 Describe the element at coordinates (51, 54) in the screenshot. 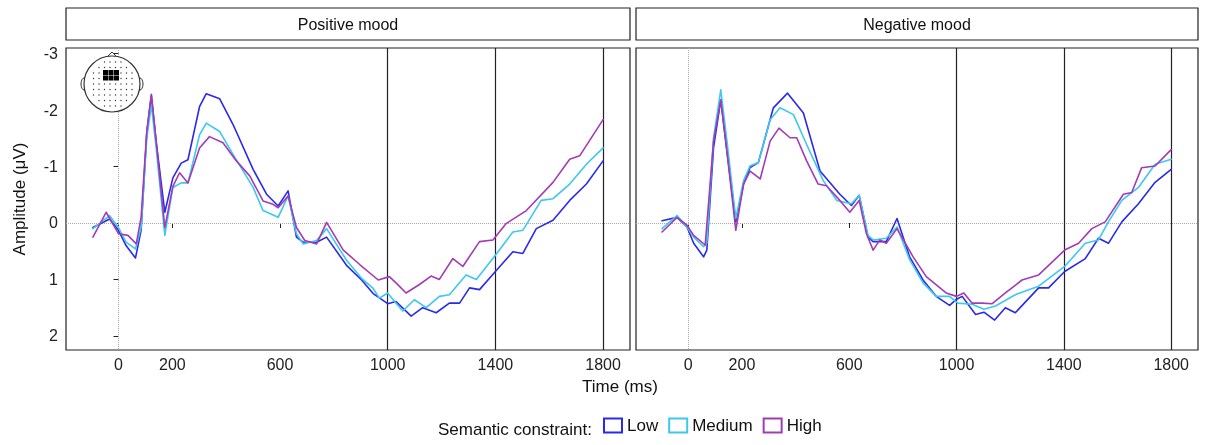

I see `y-tick-label: -3` at that location.